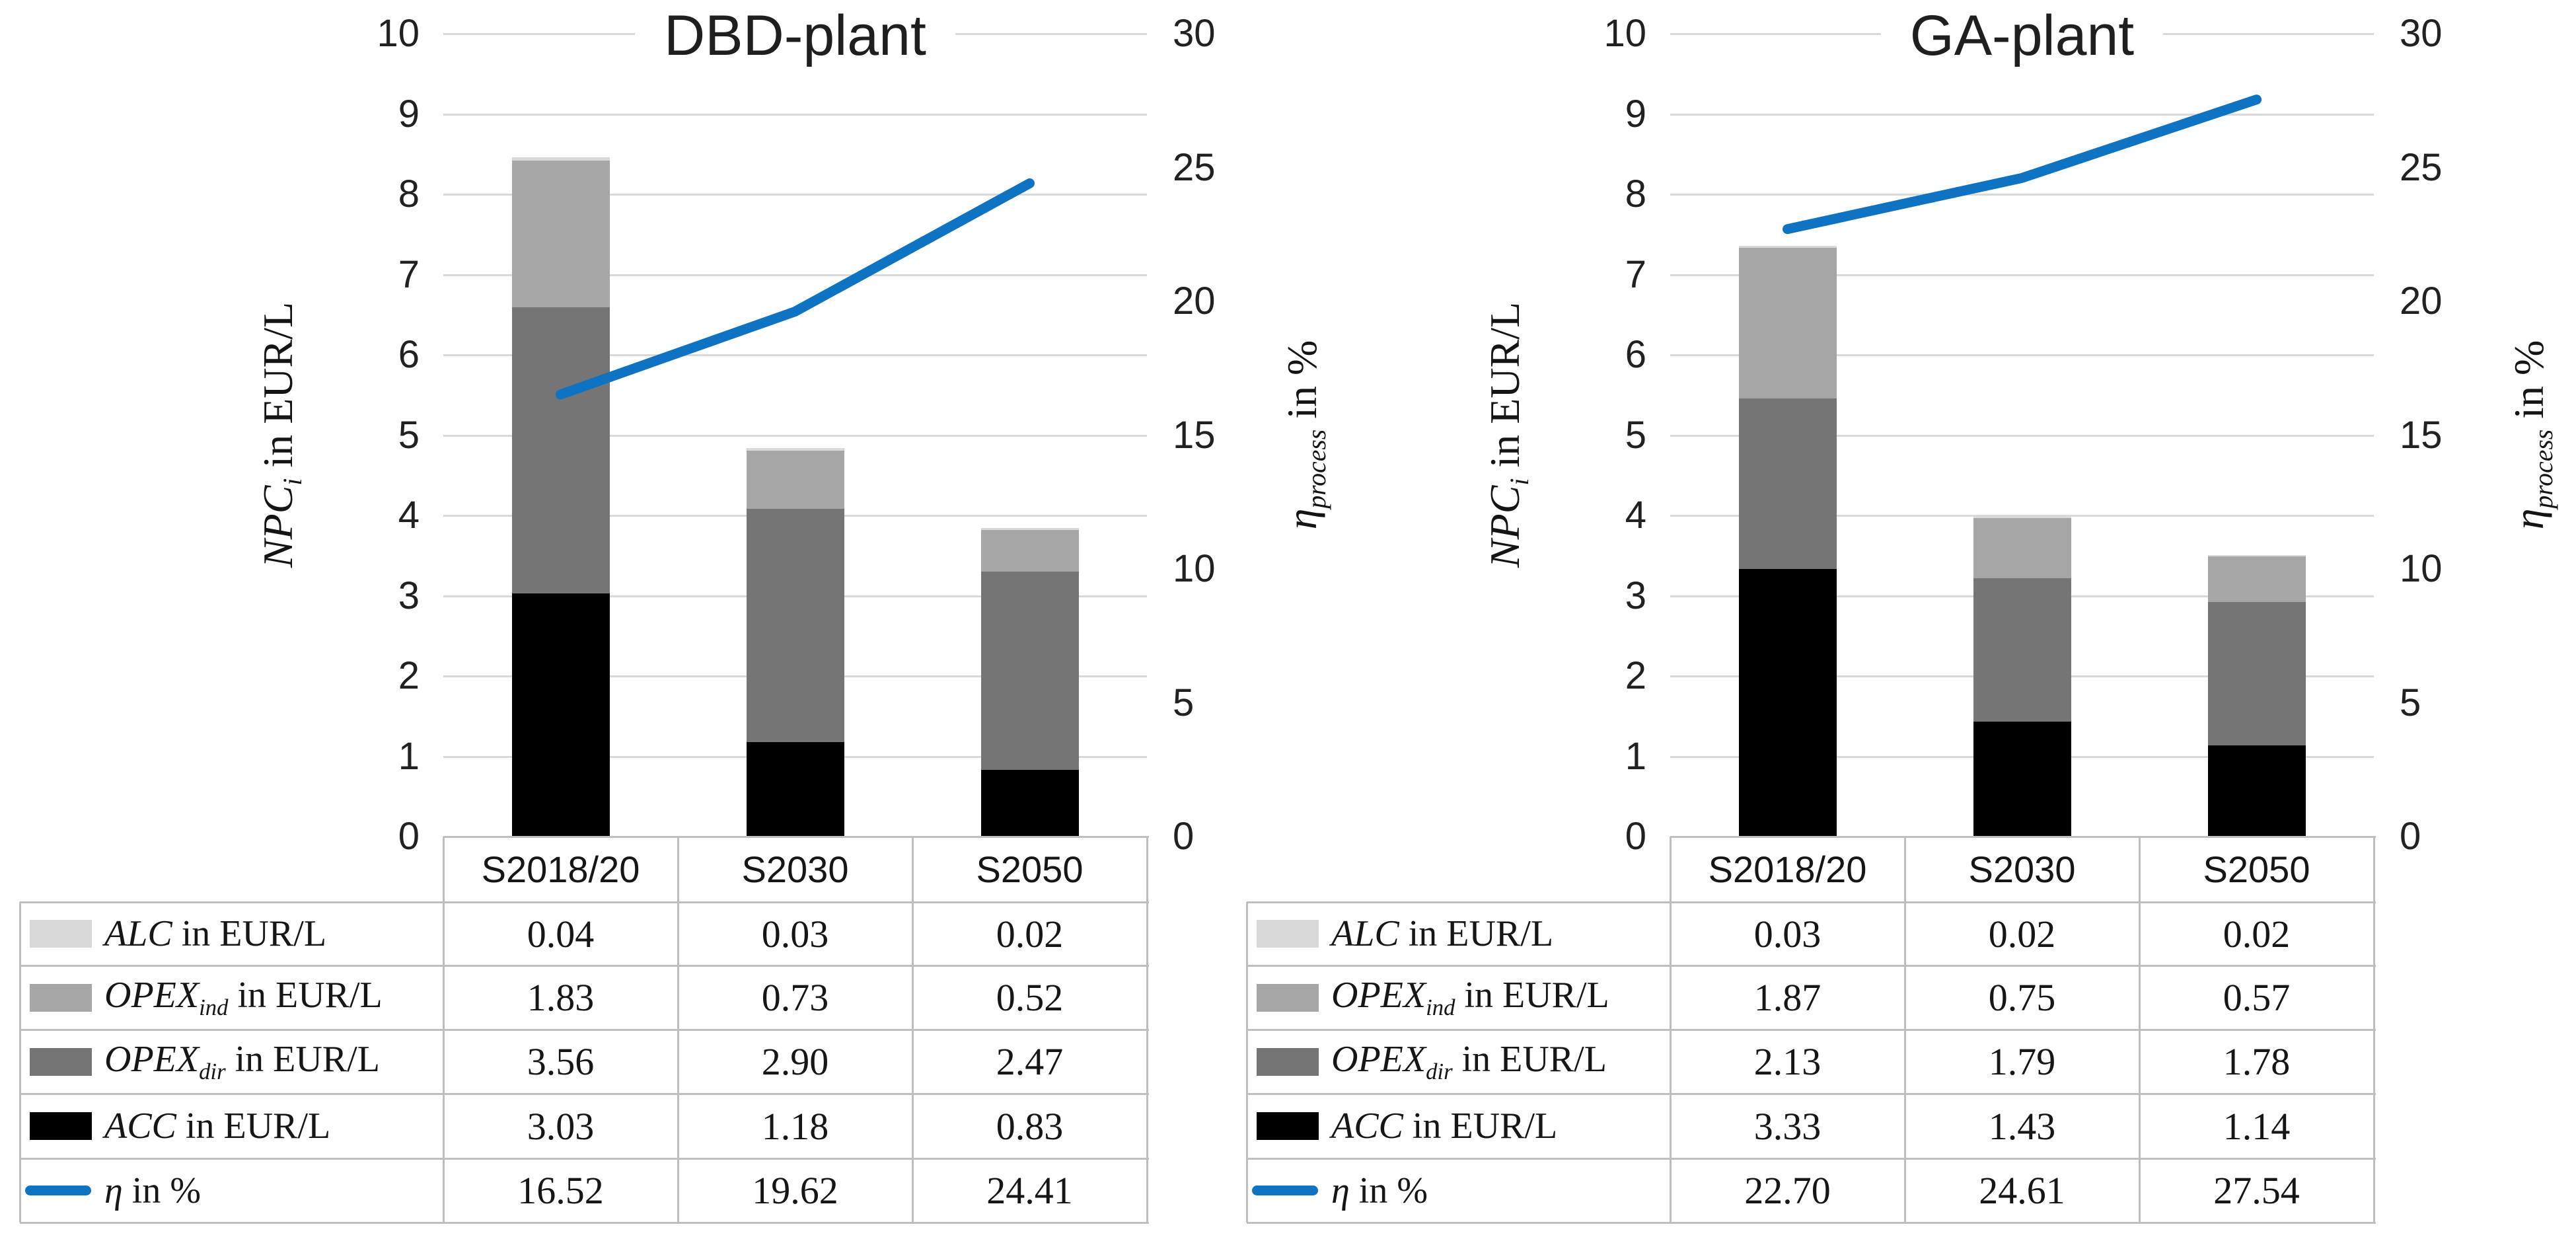 The image size is (2576, 1245). What do you see at coordinates (1194, 33) in the screenshot?
I see `right-axis-tick-label: 30` at bounding box center [1194, 33].